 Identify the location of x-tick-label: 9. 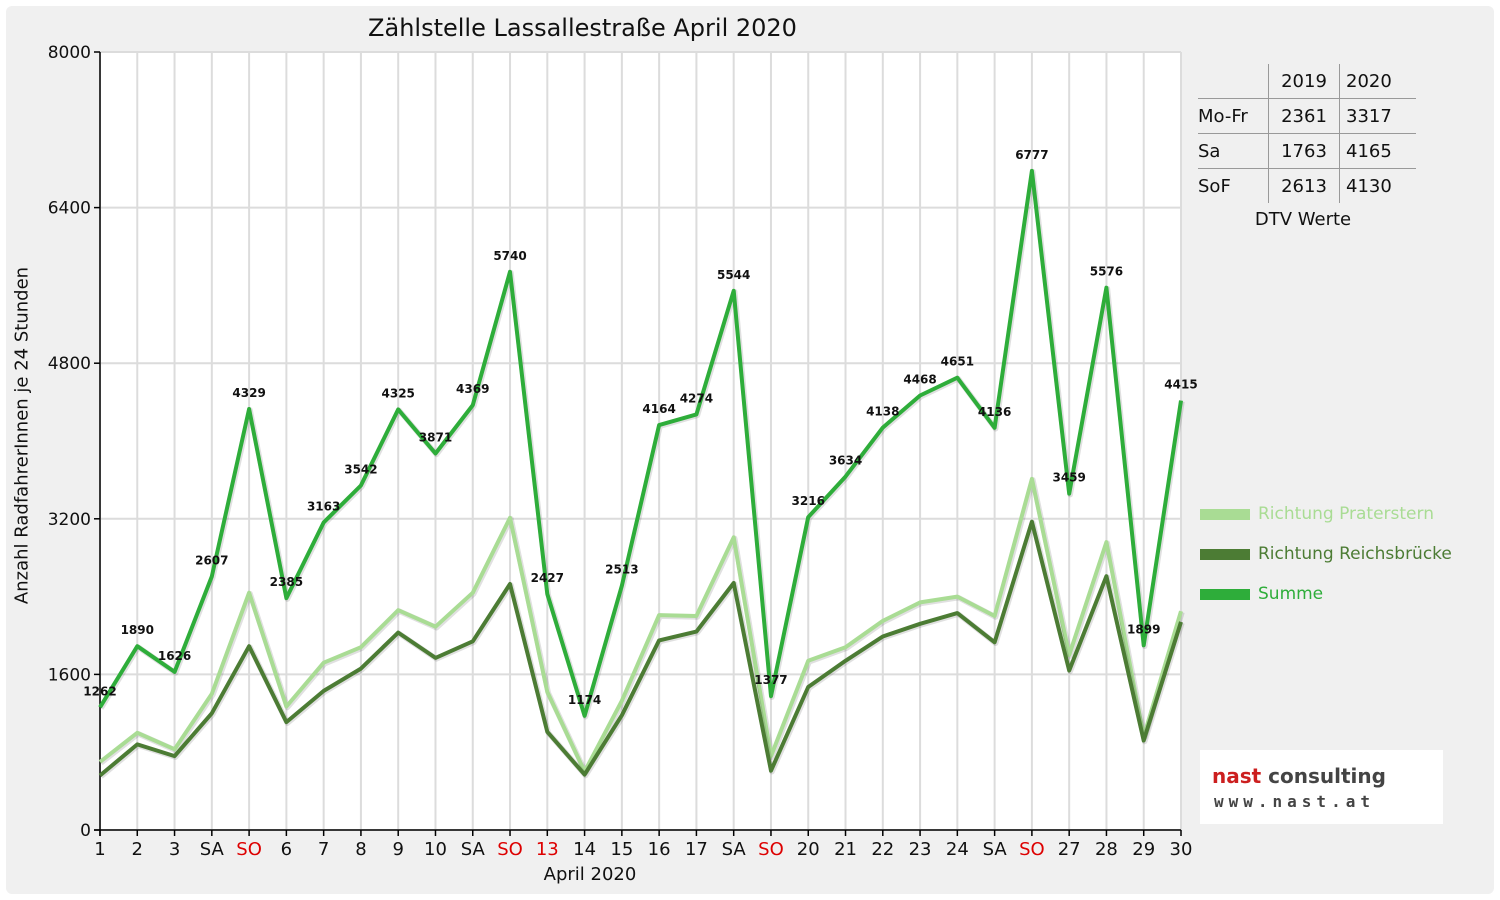
(397, 849).